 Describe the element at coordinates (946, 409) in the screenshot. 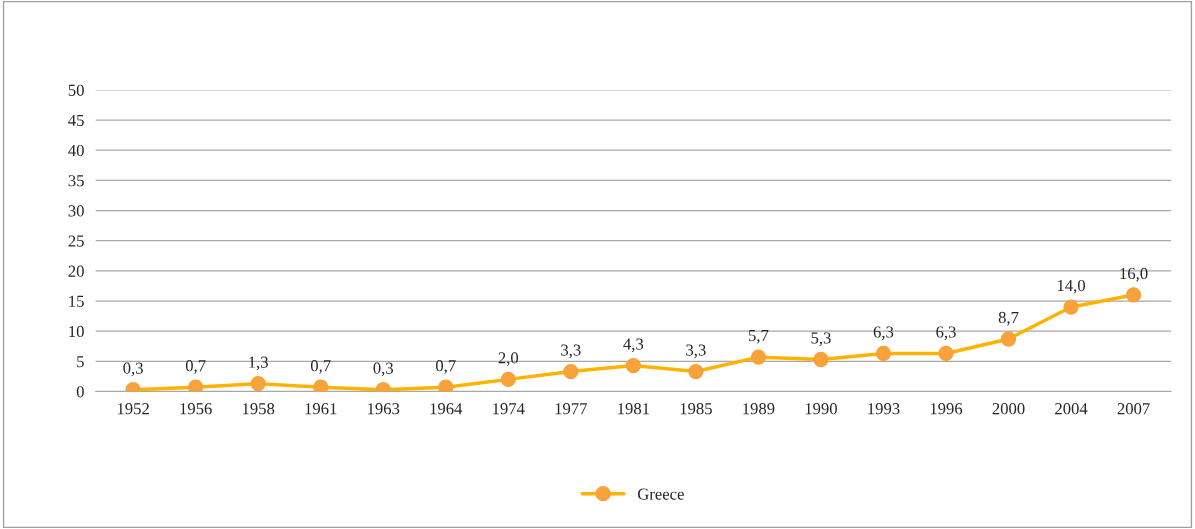

I see `x-tick-label: 1996` at that location.